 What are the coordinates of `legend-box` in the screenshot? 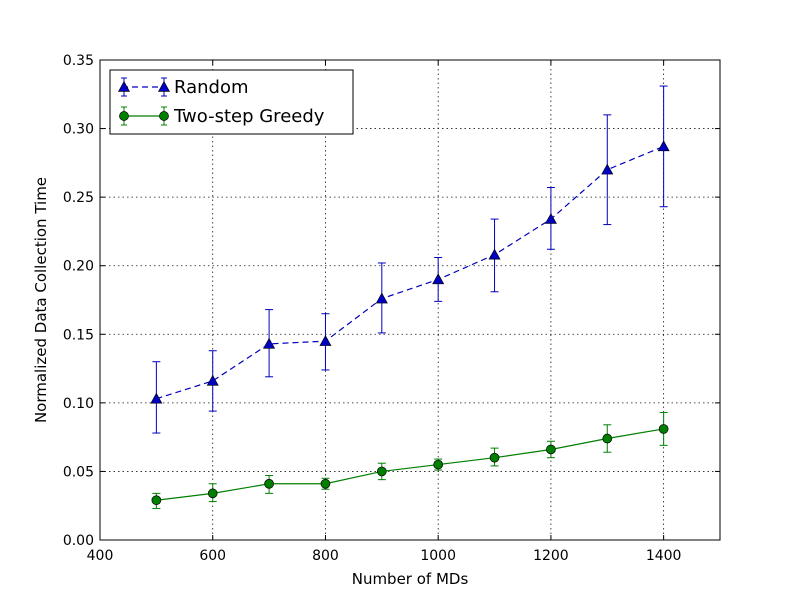 It's located at (231, 102).